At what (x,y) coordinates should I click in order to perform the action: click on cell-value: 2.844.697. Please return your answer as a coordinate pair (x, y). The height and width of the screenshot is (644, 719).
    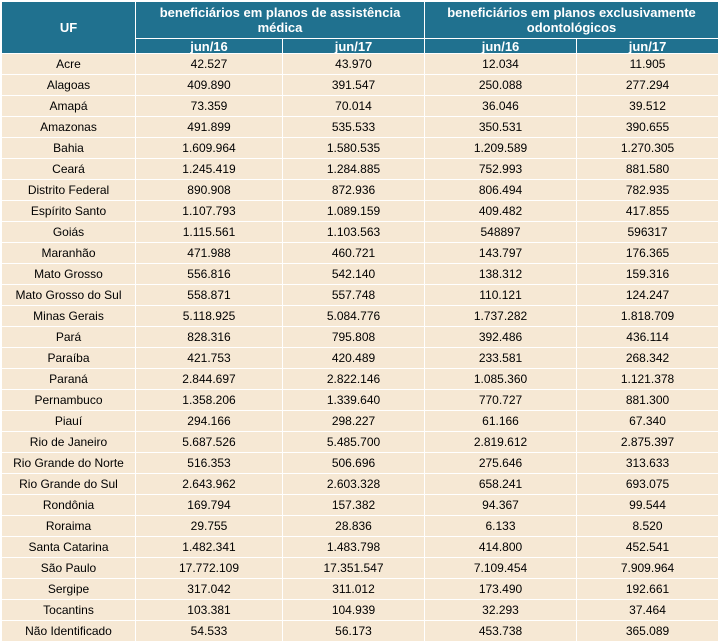
    Looking at the image, I should click on (209, 379).